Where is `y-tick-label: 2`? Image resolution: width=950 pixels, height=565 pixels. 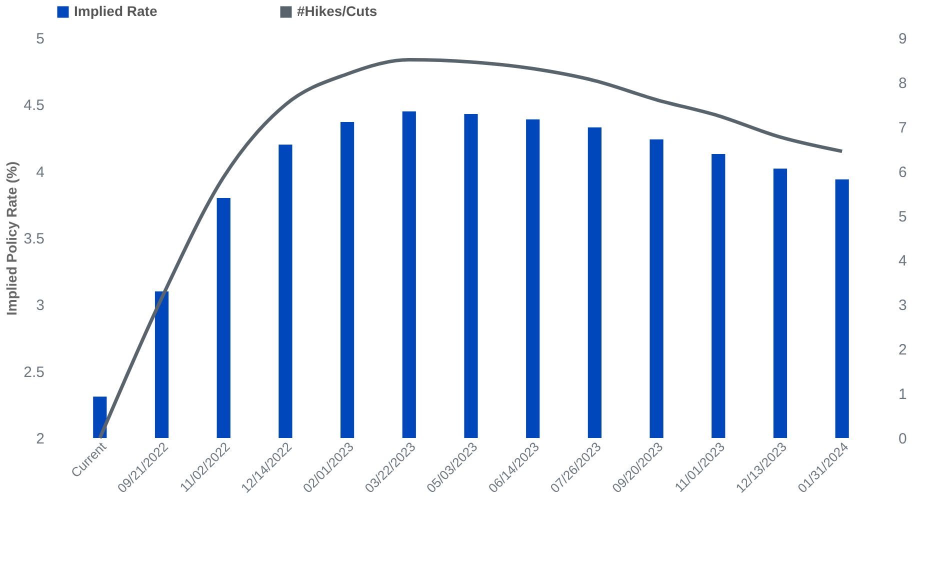 y-tick-label: 2 is located at coordinates (40, 439).